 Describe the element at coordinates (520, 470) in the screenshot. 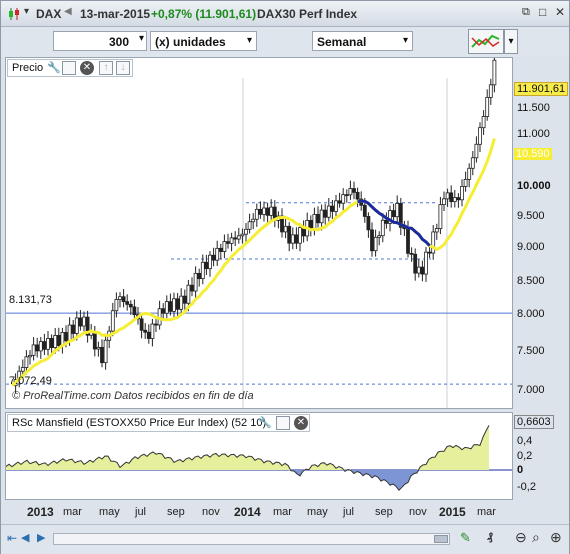

I see `y-tick: 0` at that location.